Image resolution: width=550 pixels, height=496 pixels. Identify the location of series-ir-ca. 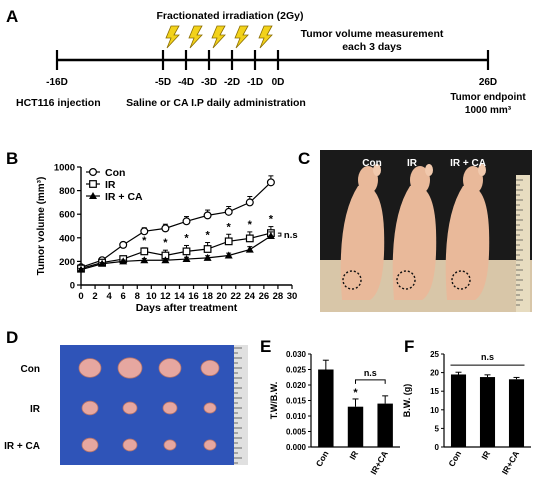
(176, 252).